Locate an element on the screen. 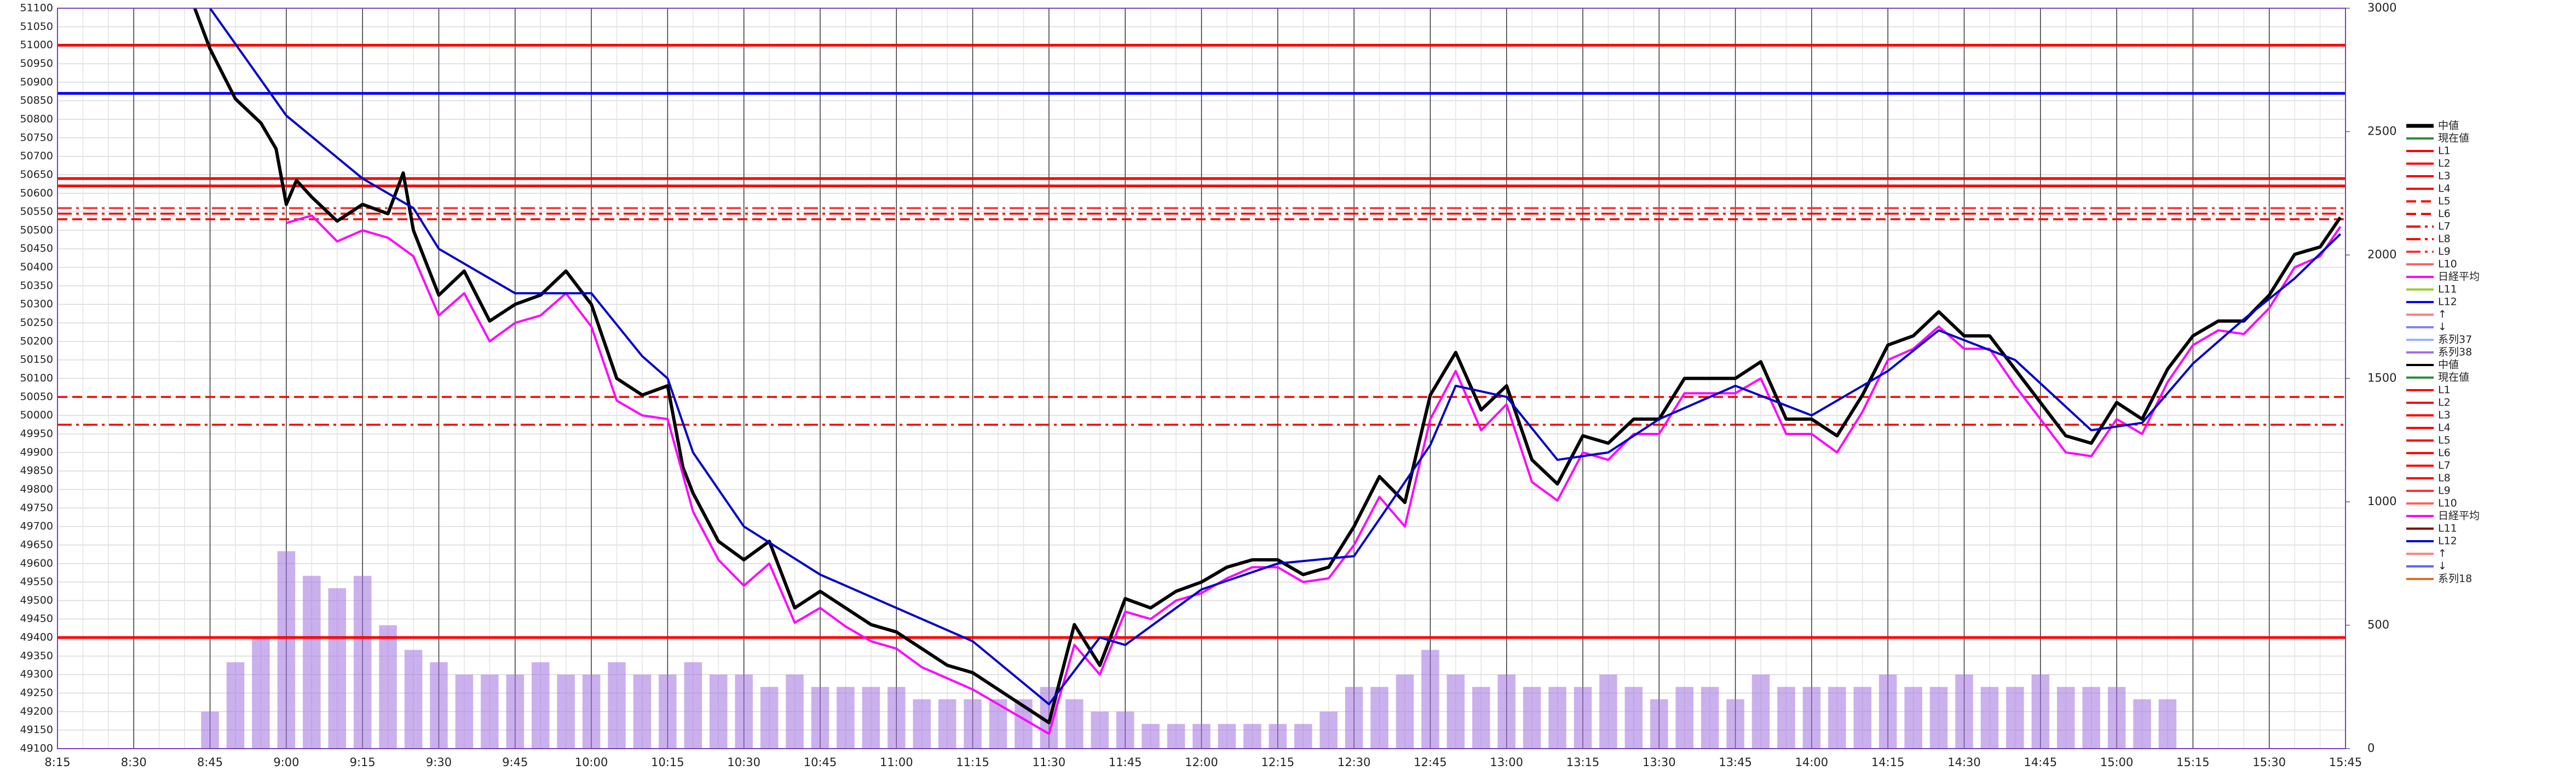 This screenshot has height=782, width=2576. x-tick-label: 12:45 is located at coordinates (1430, 762).